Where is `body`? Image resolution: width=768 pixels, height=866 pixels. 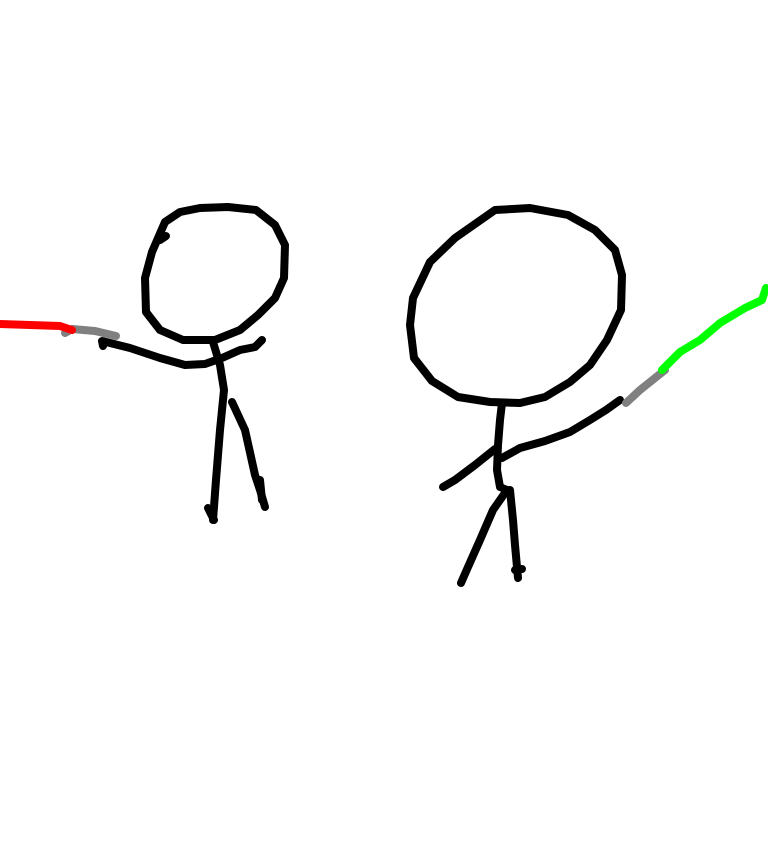 body is located at coordinates (502, 446).